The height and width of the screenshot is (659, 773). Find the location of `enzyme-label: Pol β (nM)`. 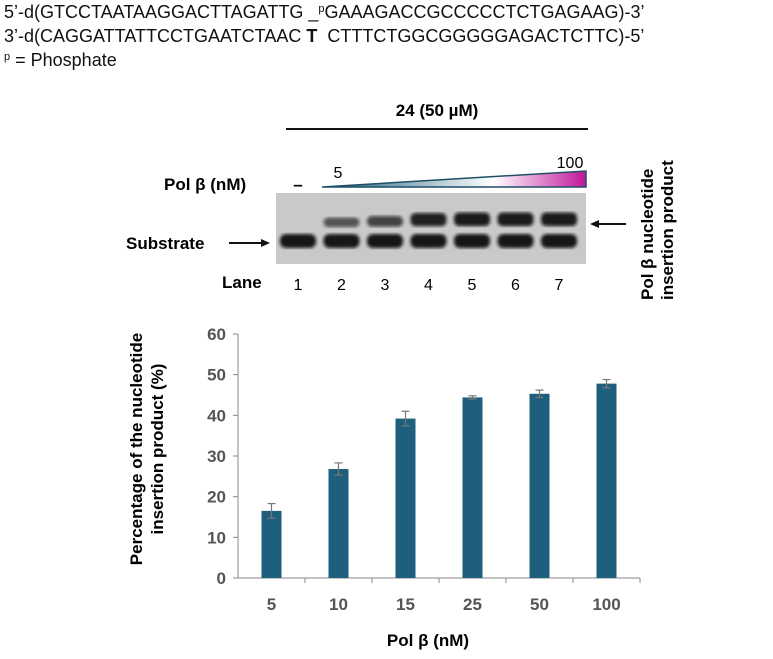

enzyme-label: Pol β (nM) is located at coordinates (205, 184).